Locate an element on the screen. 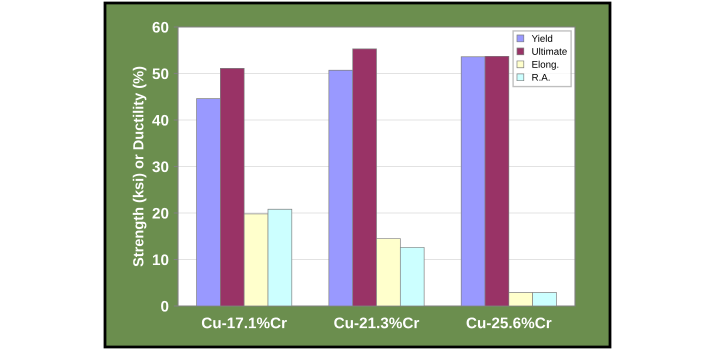 The height and width of the screenshot is (350, 711). x-tick-label: Cu-25.6%Cr is located at coordinates (509, 323).